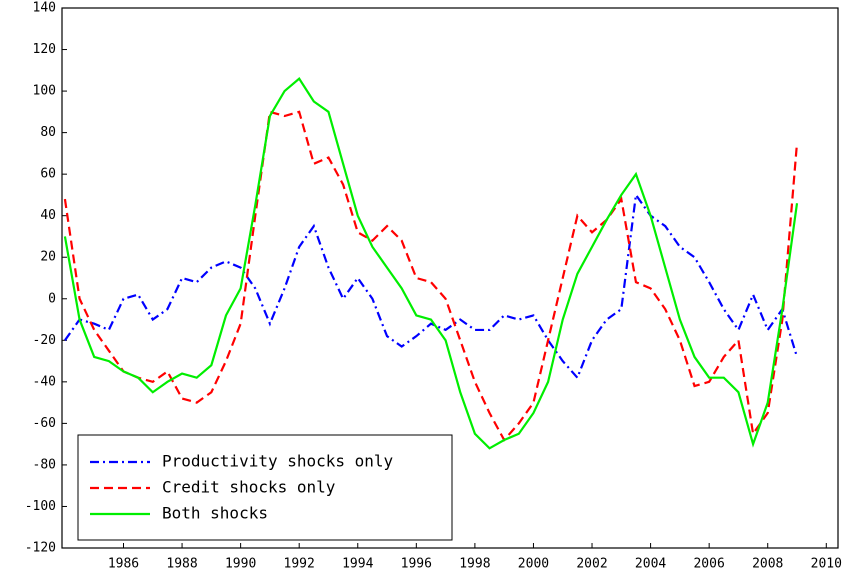  What do you see at coordinates (44, 423) in the screenshot?
I see `y-tick-label: -60` at bounding box center [44, 423].